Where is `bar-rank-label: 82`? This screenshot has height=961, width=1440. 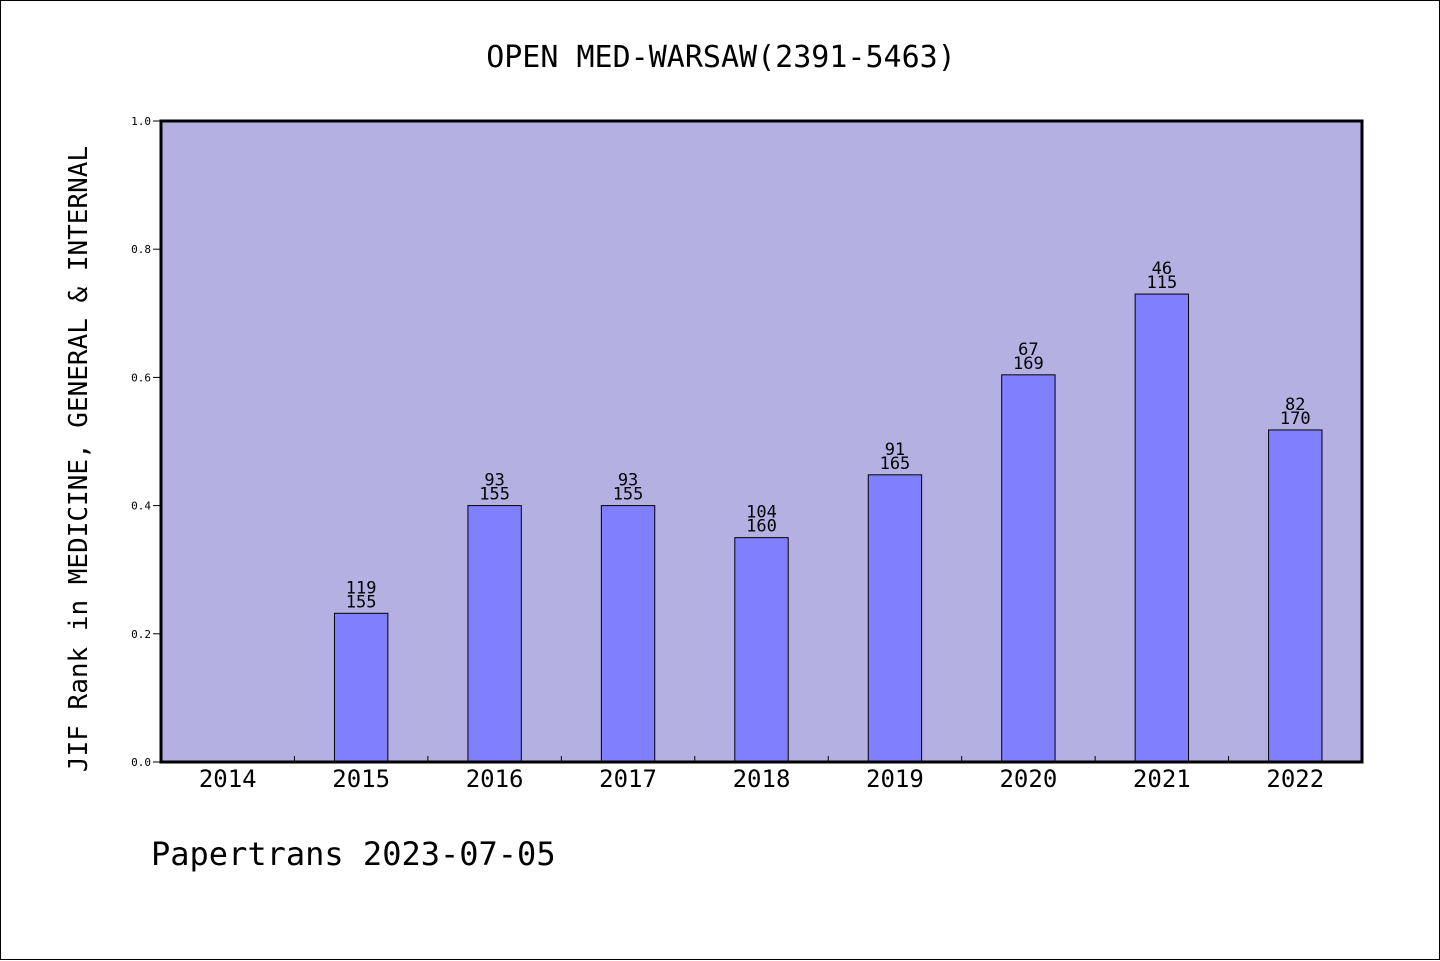
bar-rank-label: 82 is located at coordinates (1295, 405).